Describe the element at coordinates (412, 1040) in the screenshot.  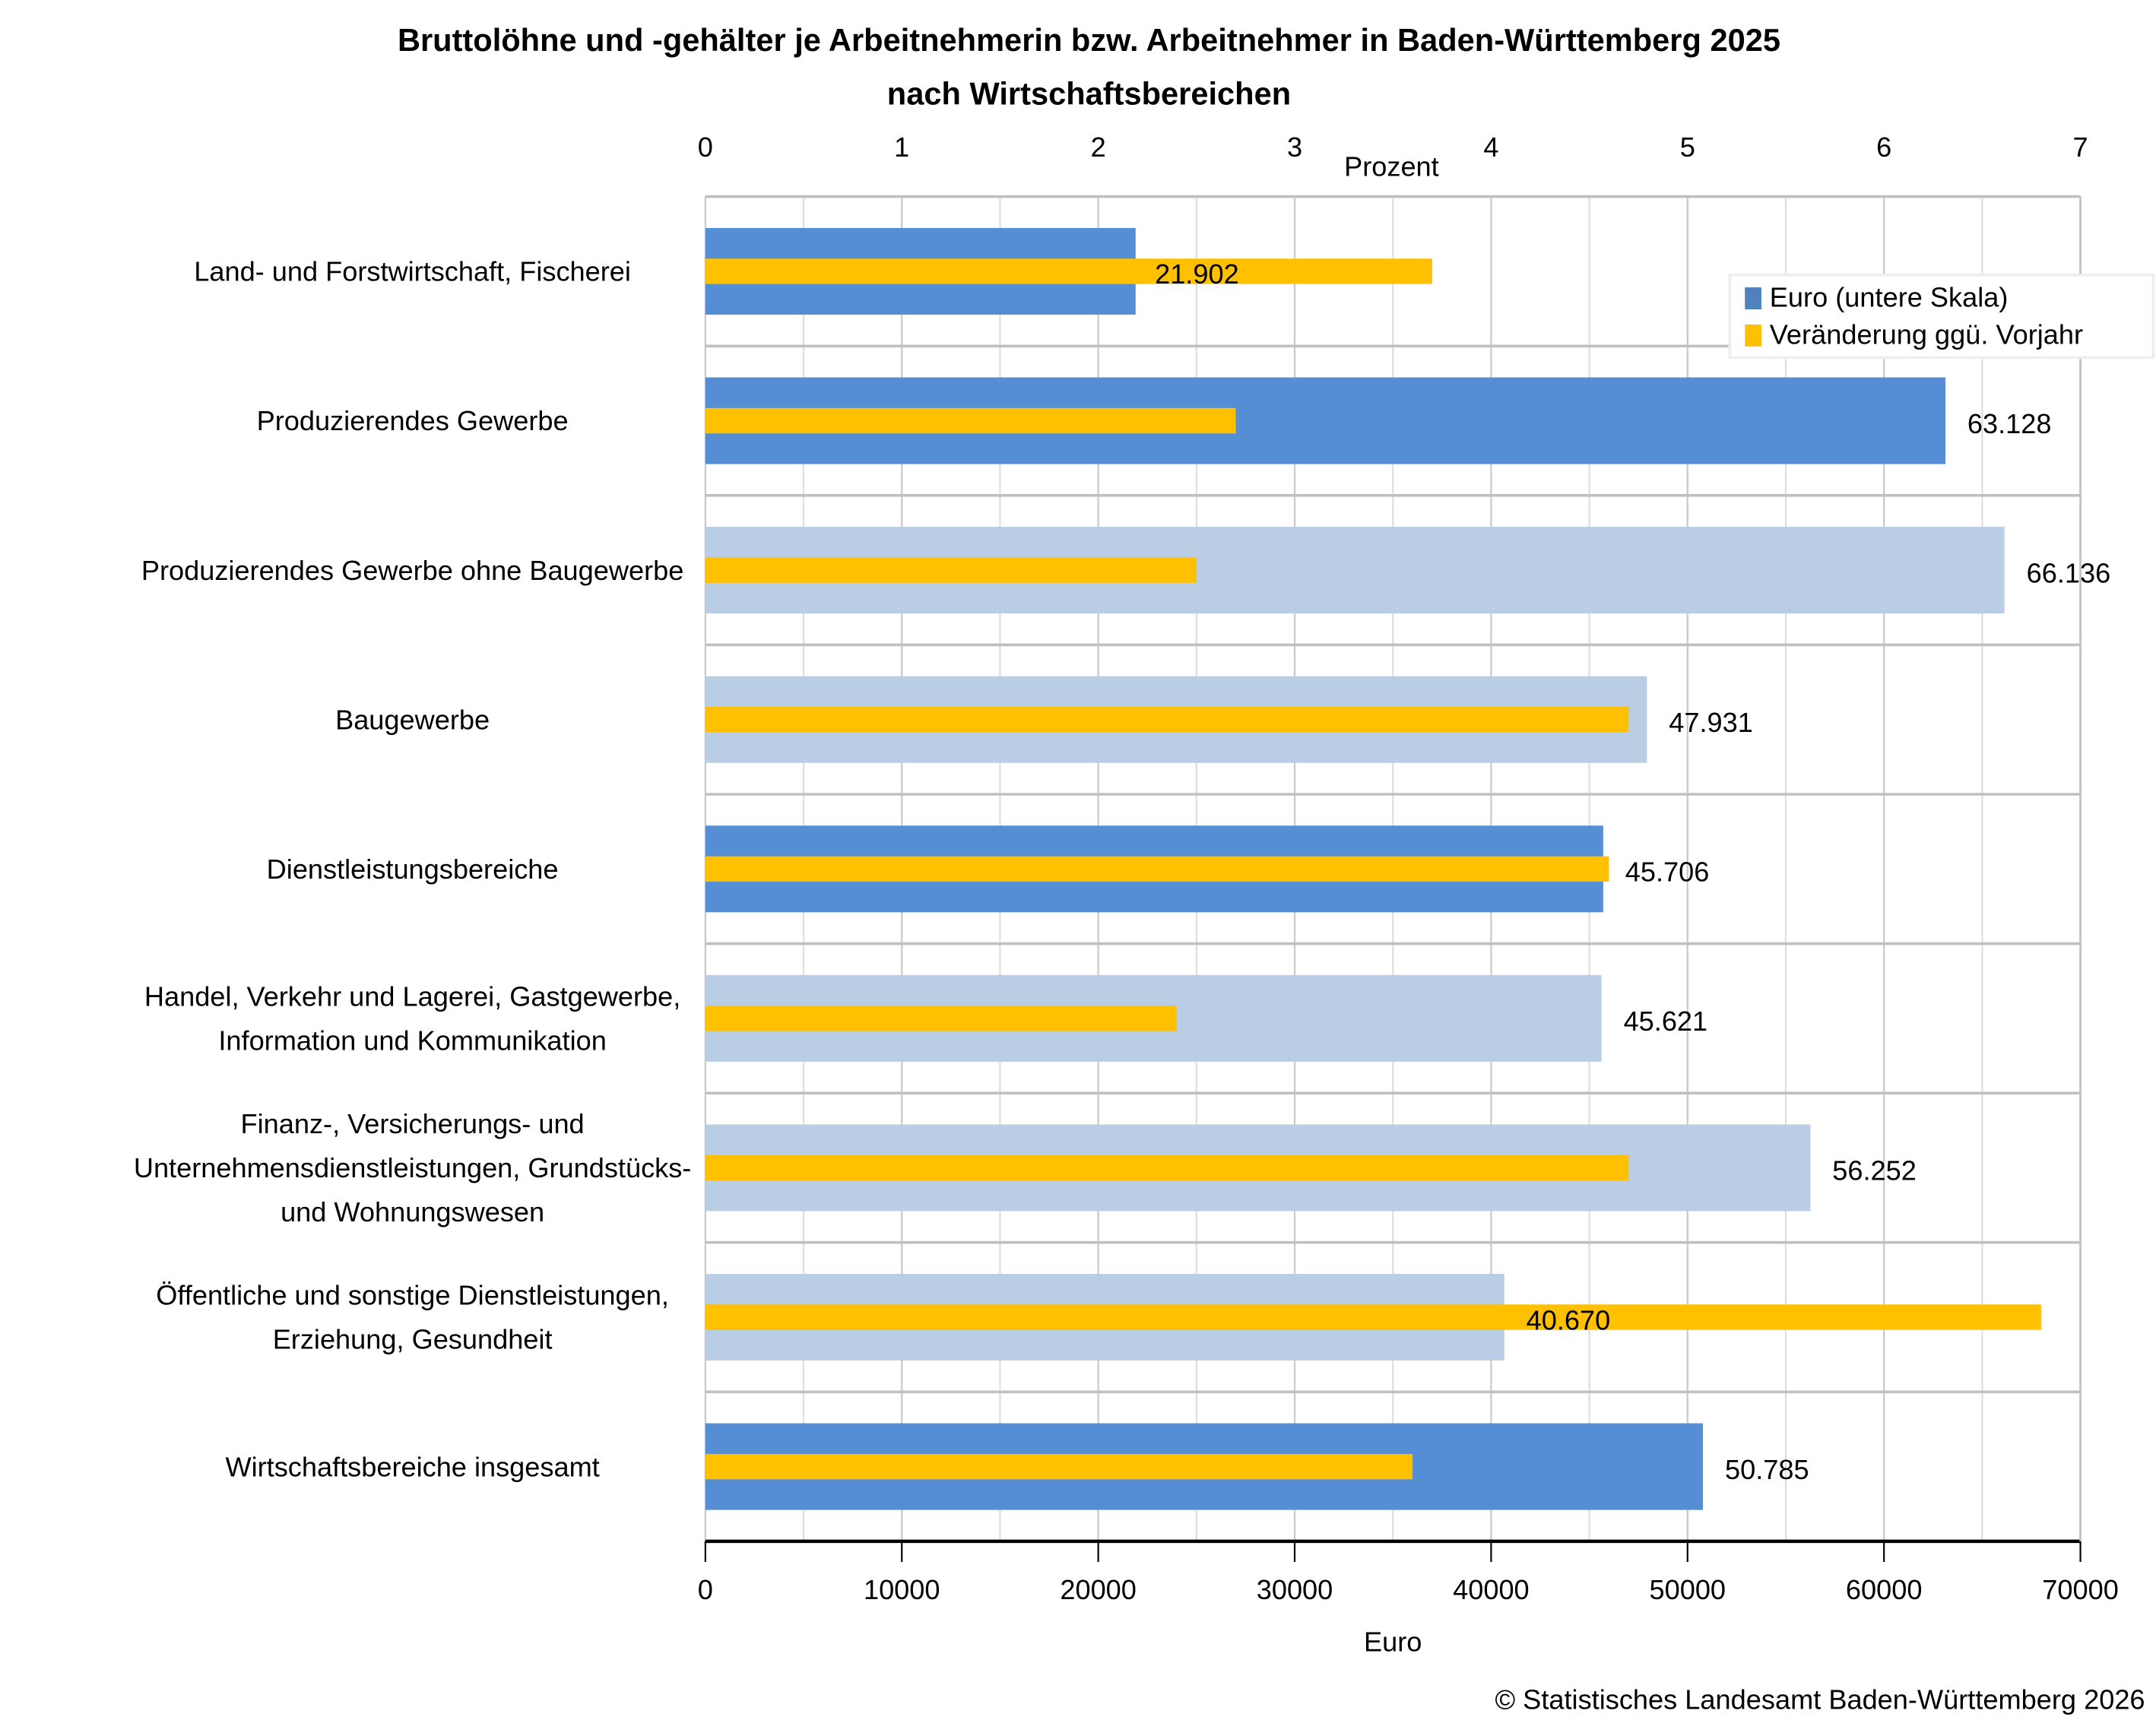
I see `category-label: Information und Kommunikation` at that location.